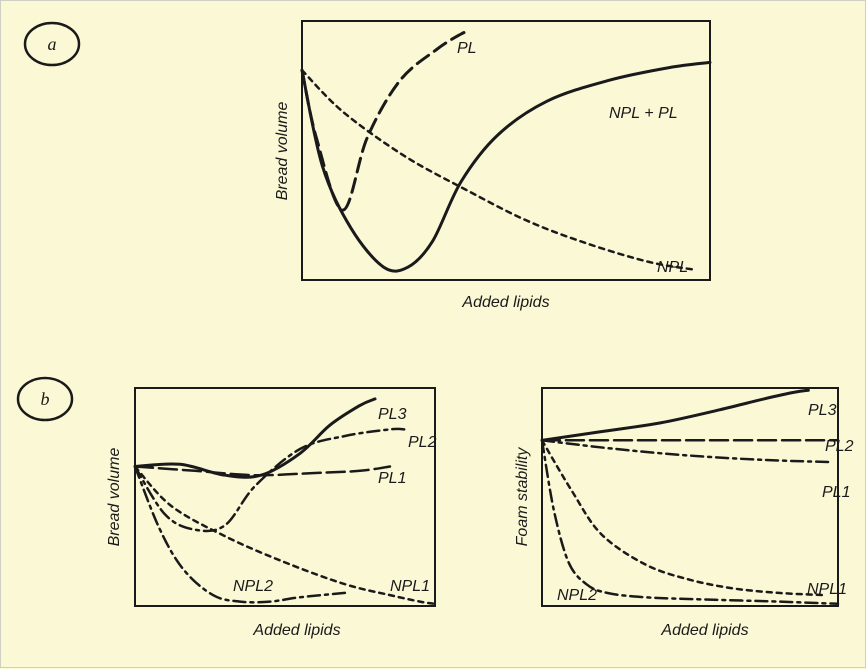 The image size is (866, 669). What do you see at coordinates (282, 151) in the screenshot?
I see `chart-a-ylabel: Bread volume` at bounding box center [282, 151].